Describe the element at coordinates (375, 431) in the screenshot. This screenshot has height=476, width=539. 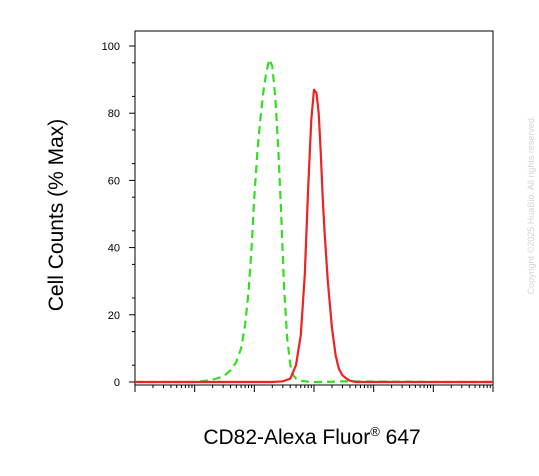
I see `x-axis-title-superscript: ®` at that location.